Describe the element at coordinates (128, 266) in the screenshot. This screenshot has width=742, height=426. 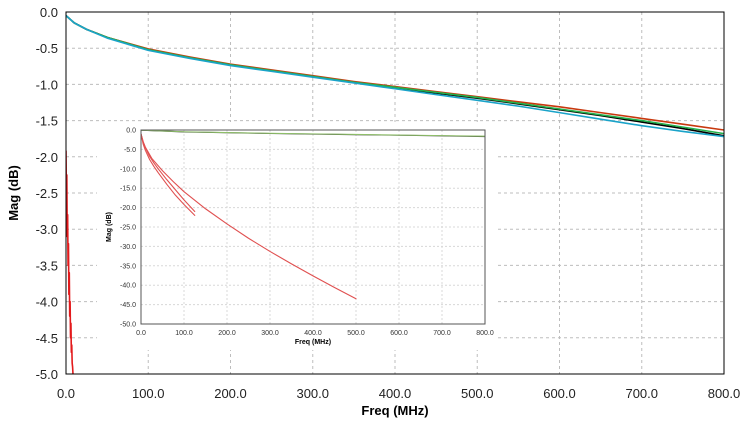
I see `inset-y-tick-label: -35.0` at that location.